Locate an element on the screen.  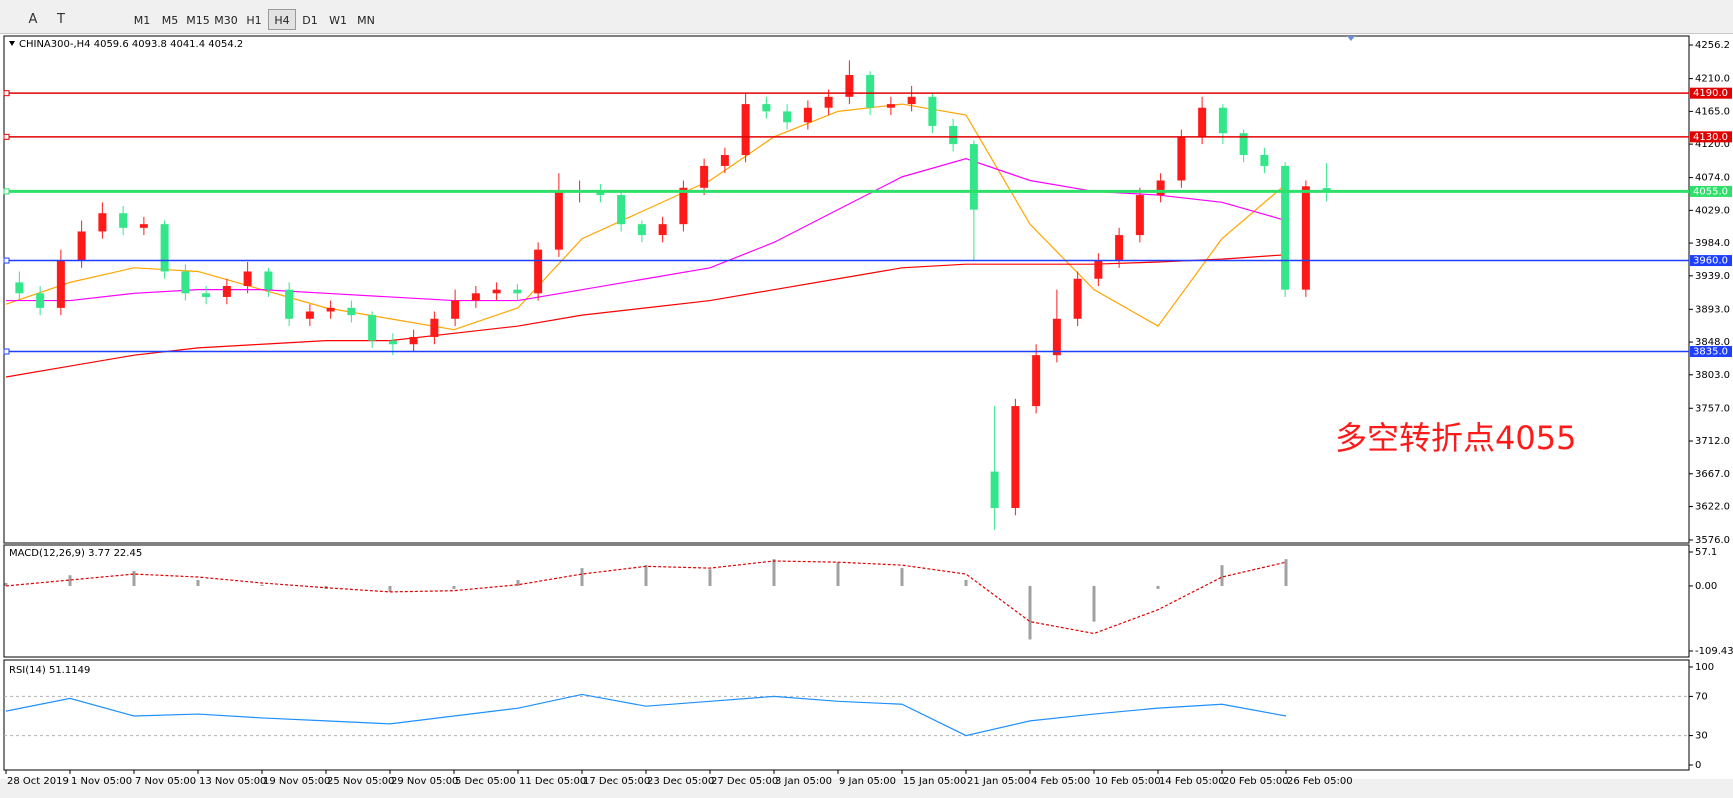
y-tick-label: 100 is located at coordinates (1704, 667).